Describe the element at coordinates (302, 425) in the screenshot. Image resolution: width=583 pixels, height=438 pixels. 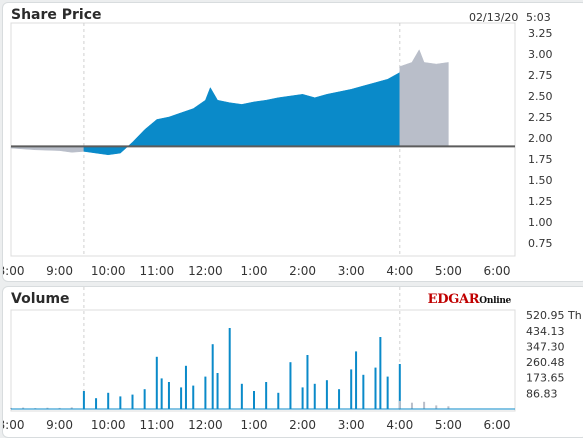
I see `volume-x-tick-label: 2:00` at that location.